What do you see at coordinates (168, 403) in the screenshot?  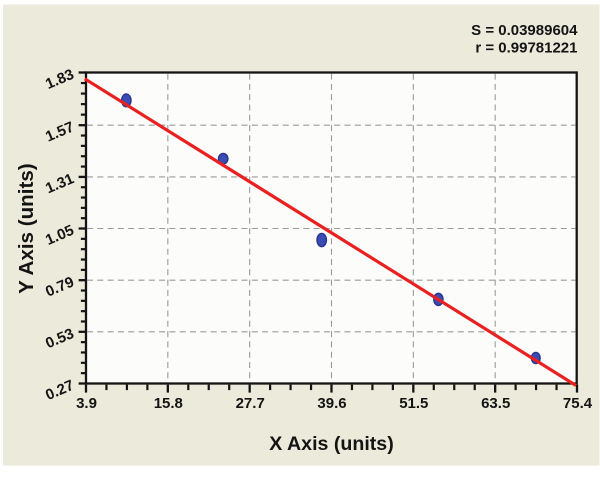 I see `svg-text: 15.8` at bounding box center [168, 403].